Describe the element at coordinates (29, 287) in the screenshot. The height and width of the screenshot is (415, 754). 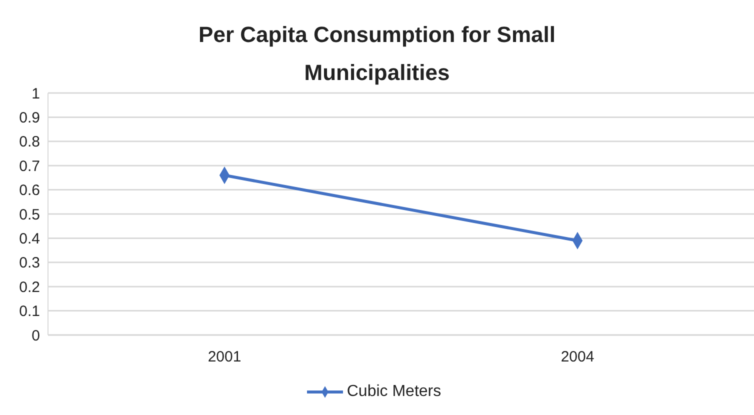
I see `y-tick-label: 0.2` at that location.